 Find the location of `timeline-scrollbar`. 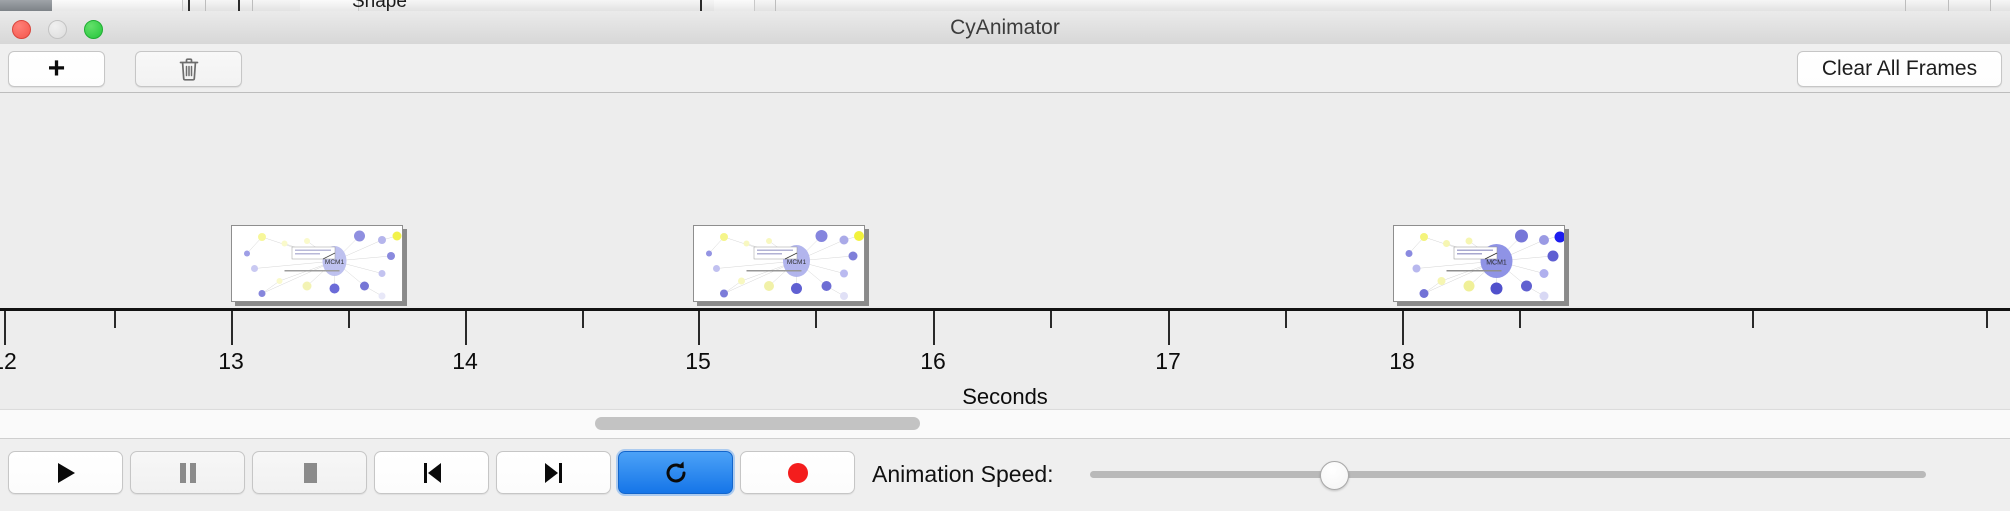

timeline-scrollbar is located at coordinates (1005, 424).